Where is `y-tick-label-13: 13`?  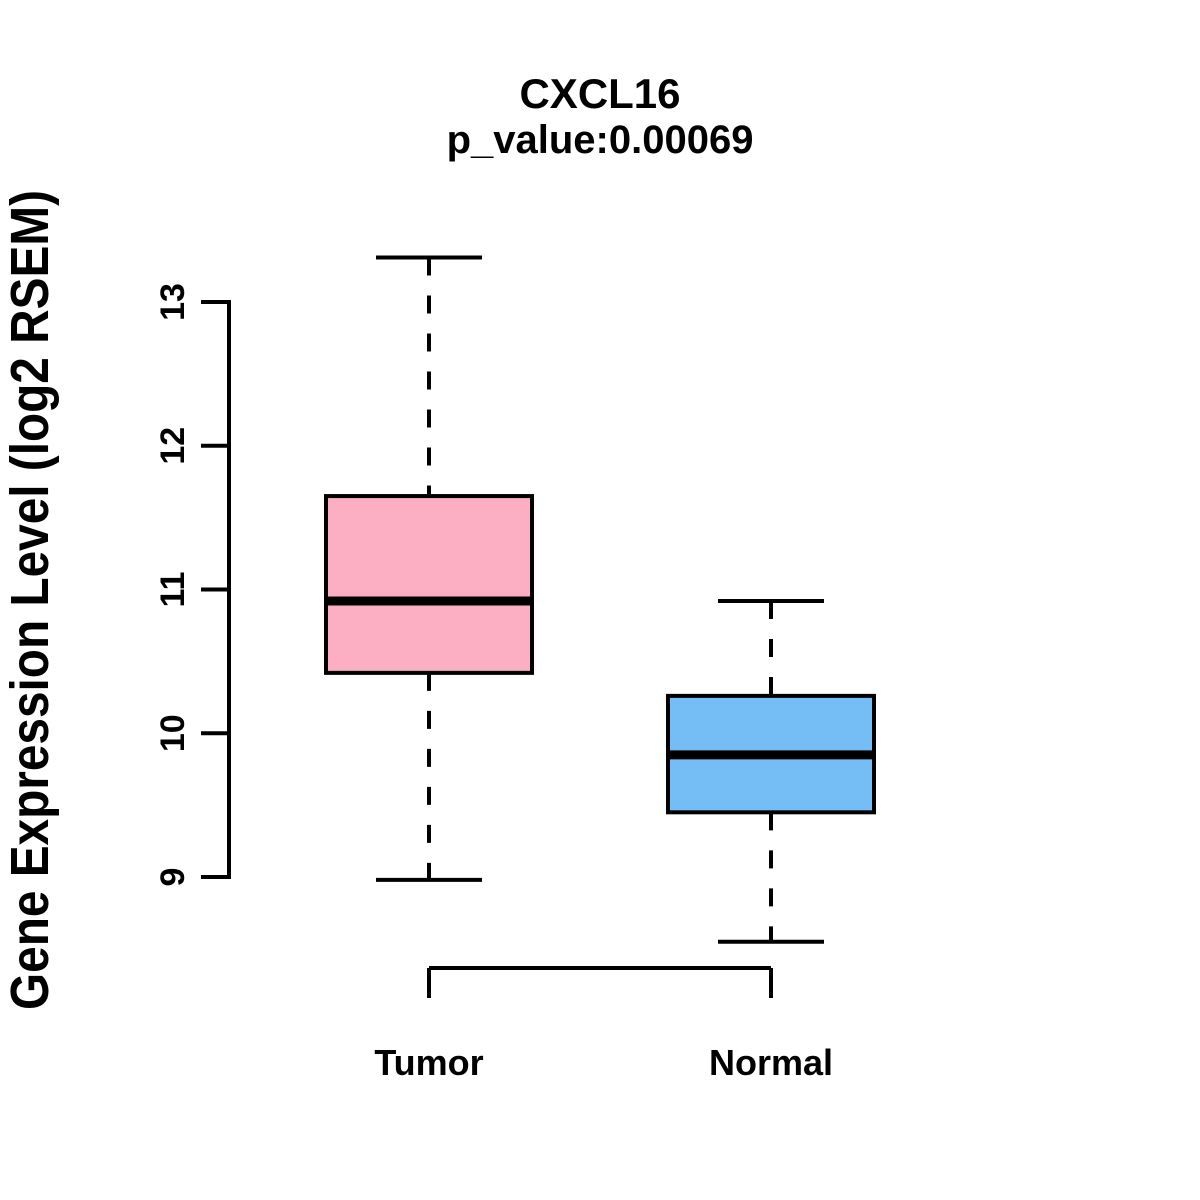
y-tick-label-13: 13 is located at coordinates (173, 302).